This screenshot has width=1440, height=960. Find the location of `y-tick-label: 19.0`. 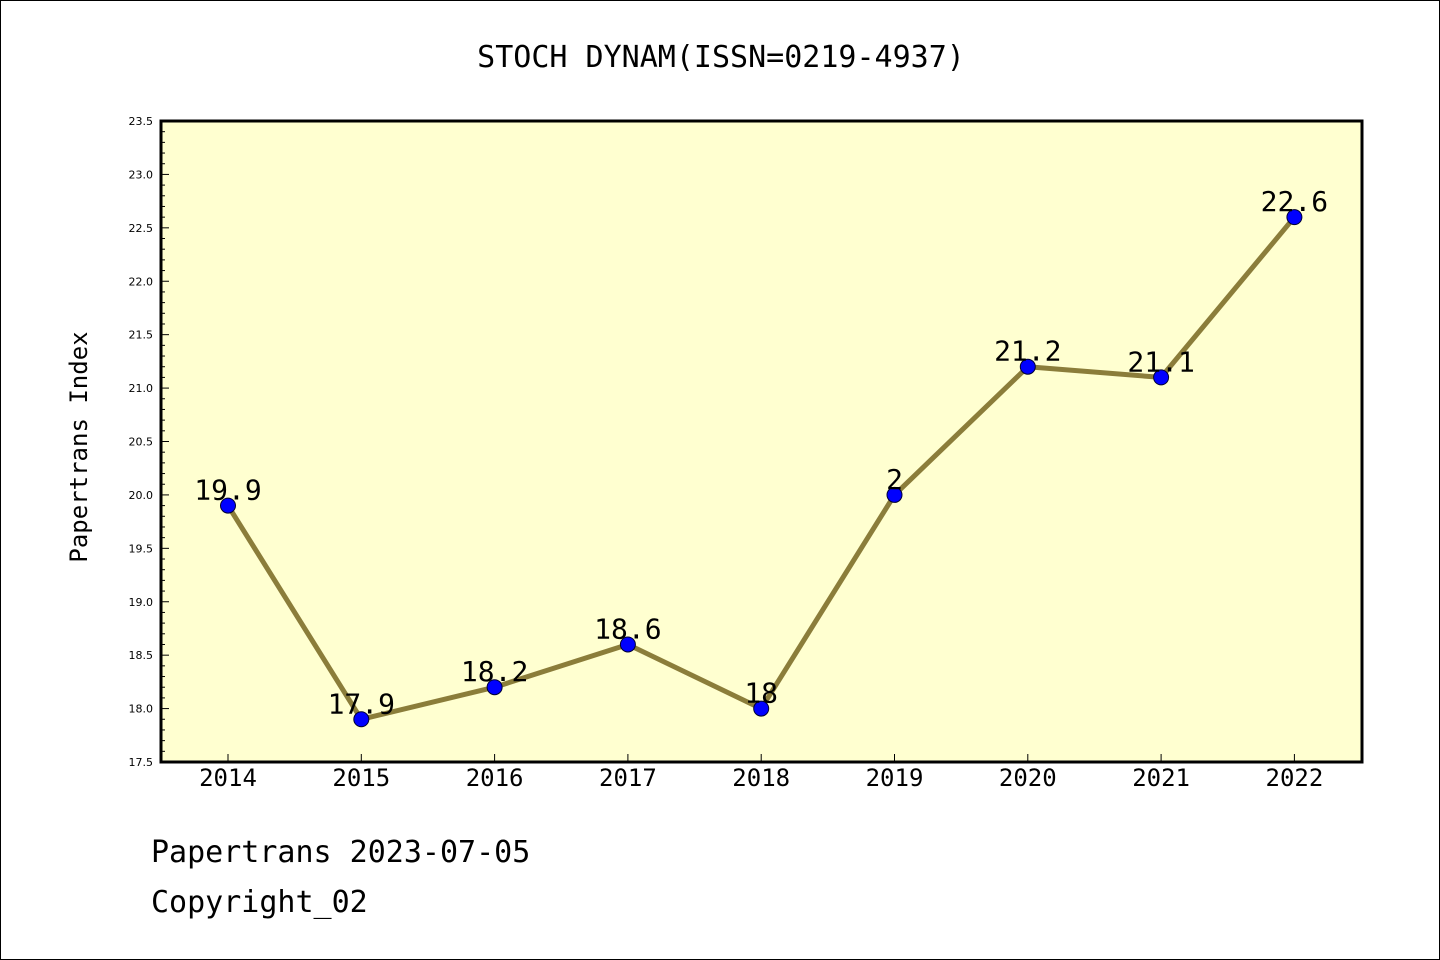

y-tick-label: 19.0 is located at coordinates (141, 602).